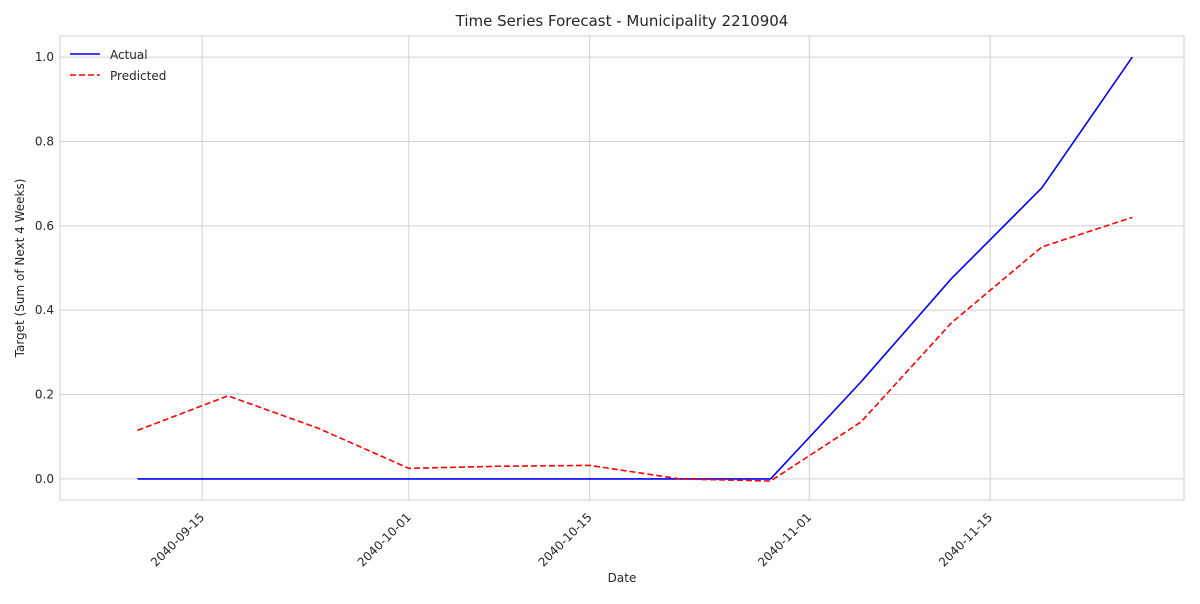 The height and width of the screenshot is (604, 1200). I want to click on y-tick-label: 1.0, so click(44, 57).